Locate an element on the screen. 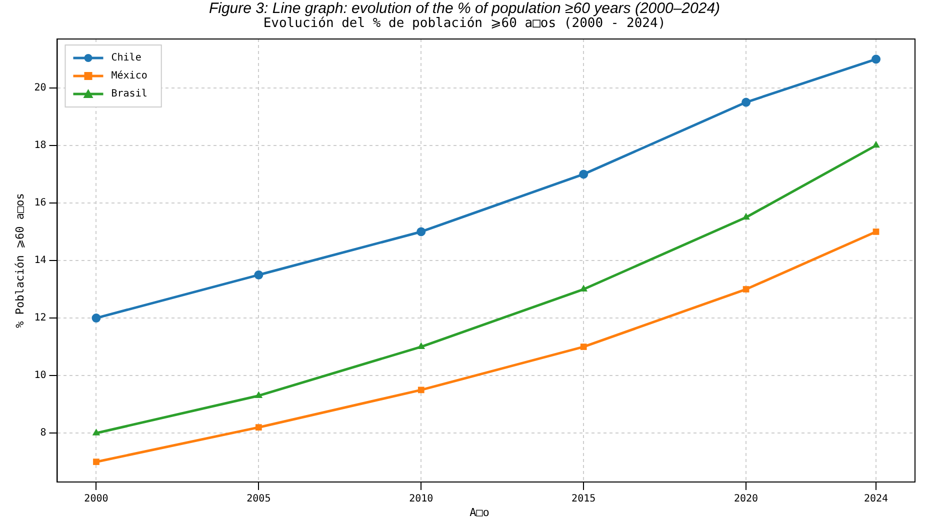 The image size is (929, 525). caption: Figure 3: Line graph: evolution of the % of population ≥60 years (2000–2024) is located at coordinates (465, 8).